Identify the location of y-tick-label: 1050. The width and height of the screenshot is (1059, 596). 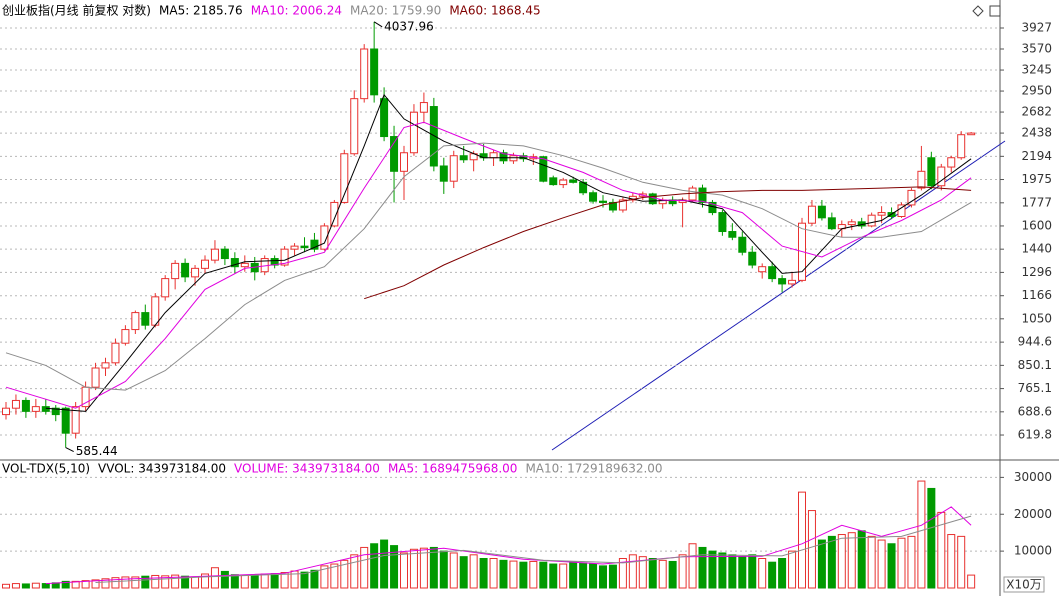
(1036, 318).